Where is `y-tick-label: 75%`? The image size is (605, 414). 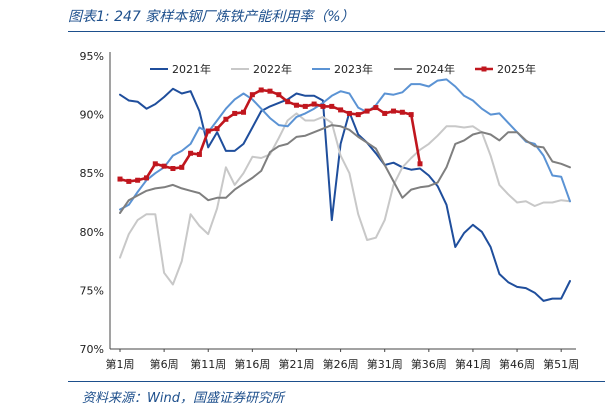 y-tick-label: 75% is located at coordinates (92, 290).